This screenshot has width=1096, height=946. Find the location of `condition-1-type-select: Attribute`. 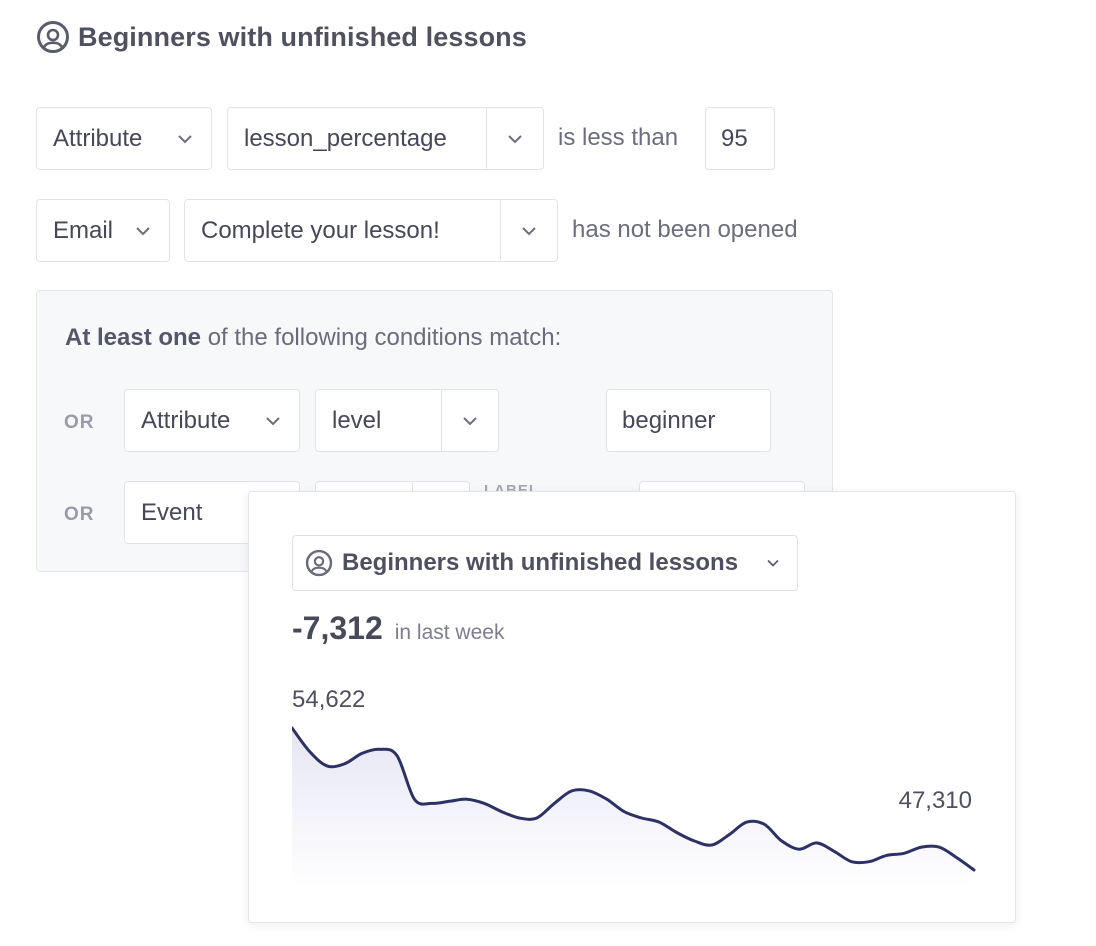

condition-1-type-select: Attribute is located at coordinates (212, 420).